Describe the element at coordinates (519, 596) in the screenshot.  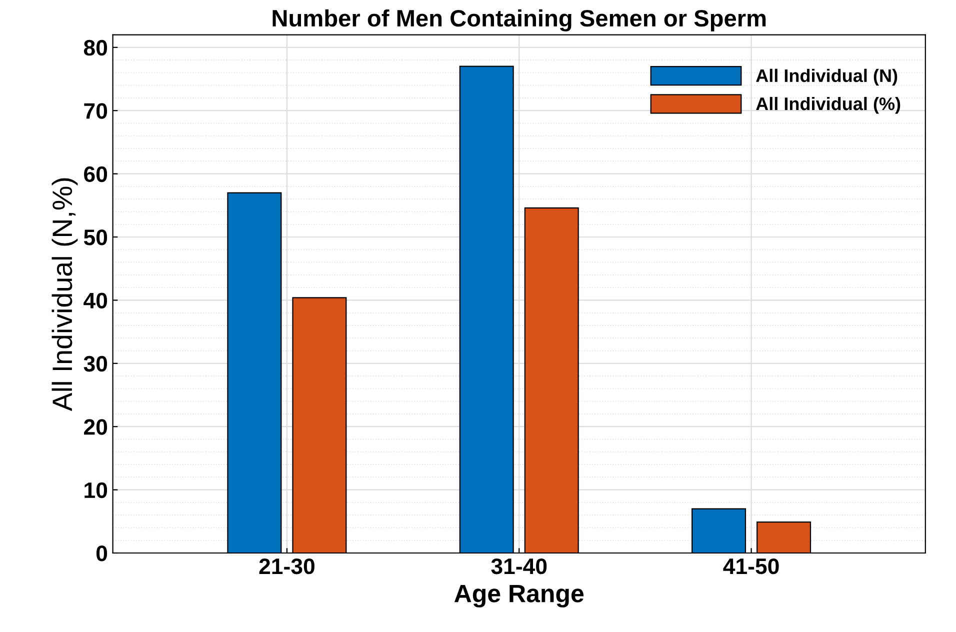
I see `x-axis-title: Age Range` at that location.